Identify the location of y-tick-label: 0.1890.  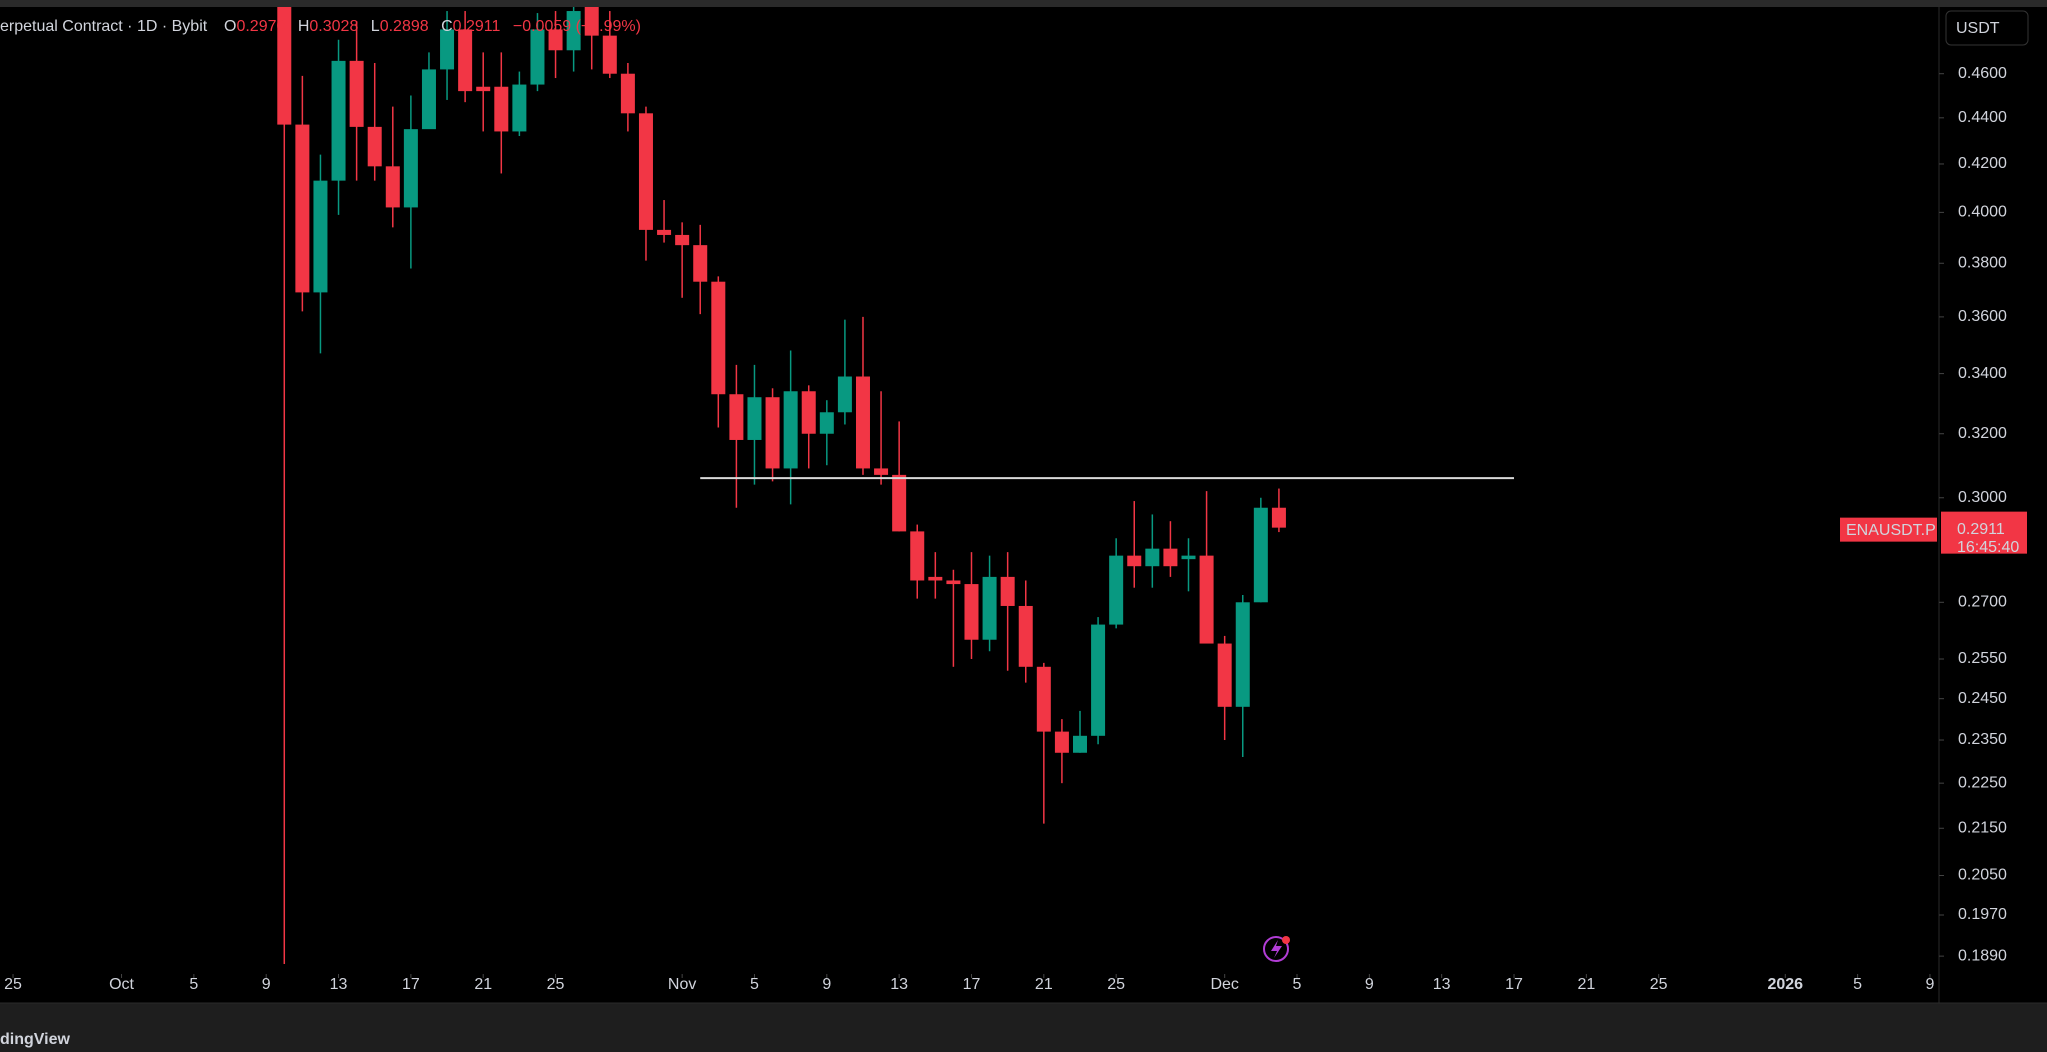
(1982, 955).